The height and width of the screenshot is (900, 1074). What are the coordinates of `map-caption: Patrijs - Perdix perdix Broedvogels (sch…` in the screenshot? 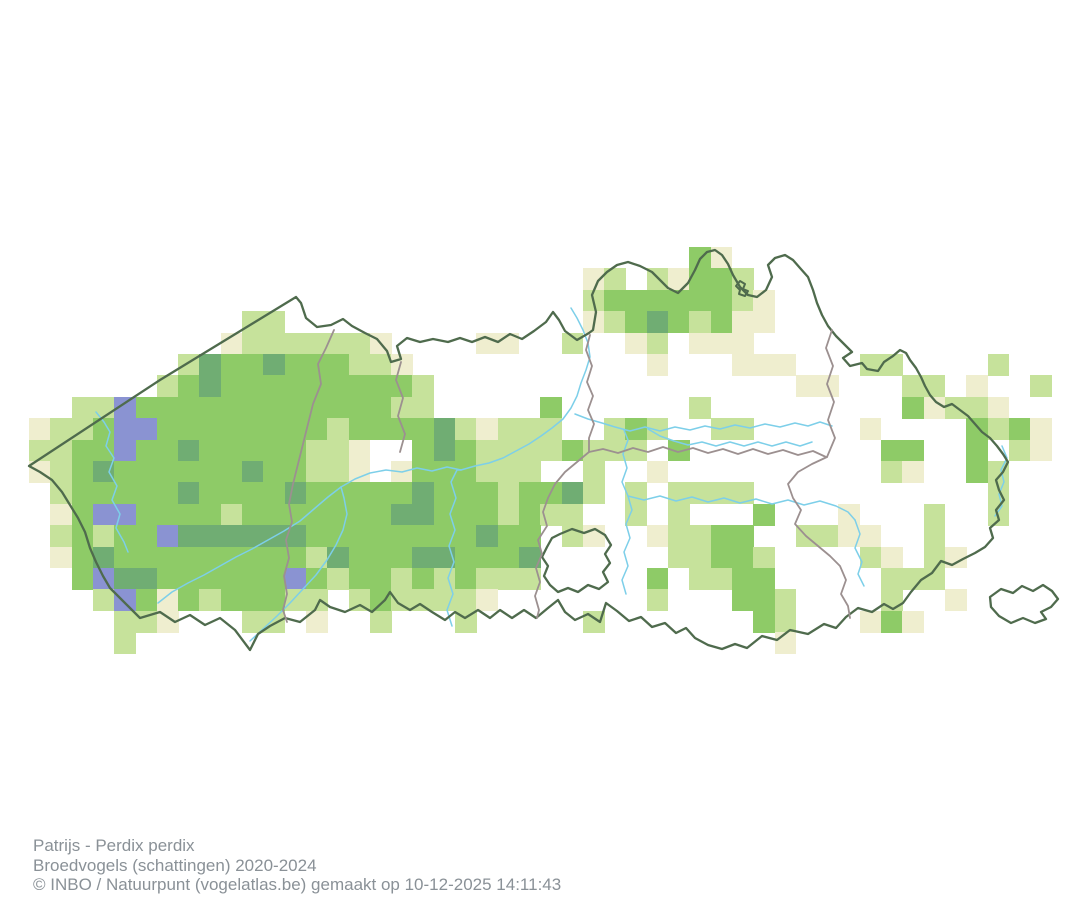 It's located at (297, 865).